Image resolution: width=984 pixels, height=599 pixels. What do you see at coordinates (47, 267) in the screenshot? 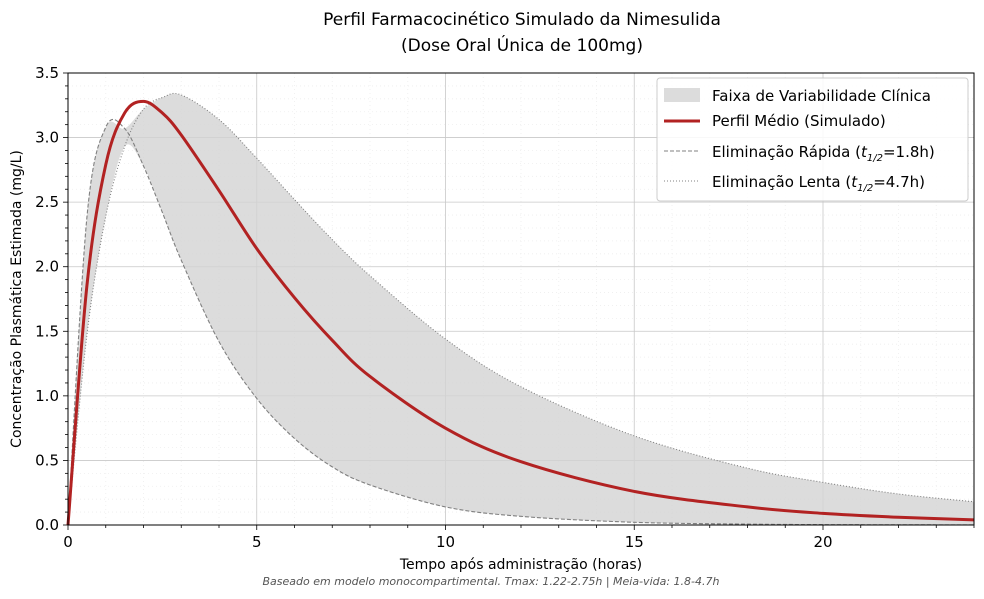
I see `y-tick-label: 2.0` at bounding box center [47, 267].